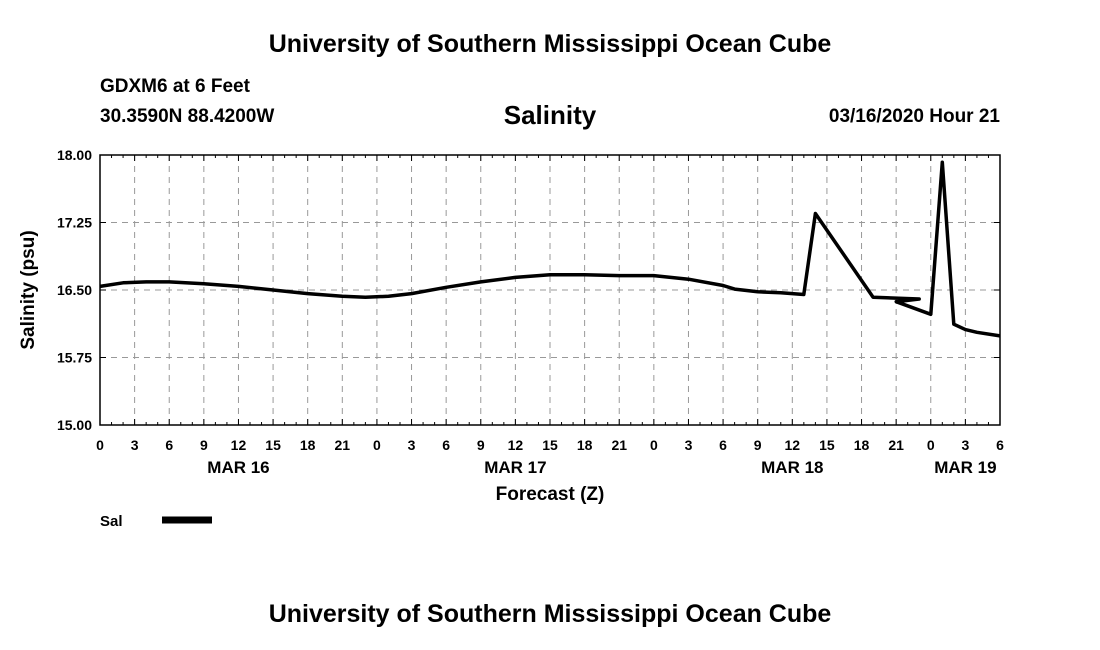 This screenshot has width=1100, height=650. What do you see at coordinates (28, 289) in the screenshot?
I see `y-axis-label: Salinity (psu)` at bounding box center [28, 289].